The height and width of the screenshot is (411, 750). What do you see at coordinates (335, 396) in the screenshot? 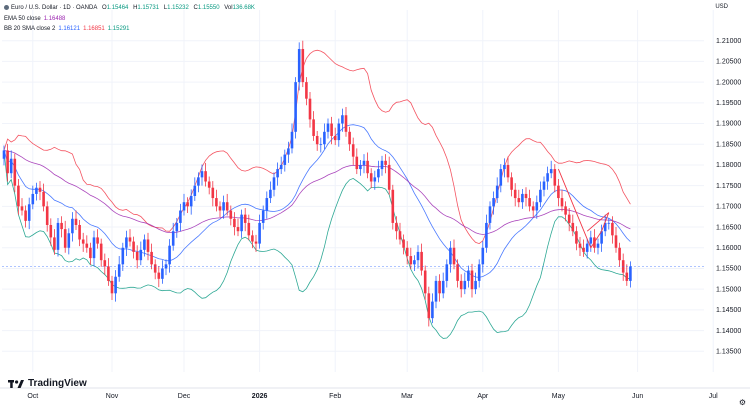
I see `time-tick-label: Feb` at bounding box center [335, 396].